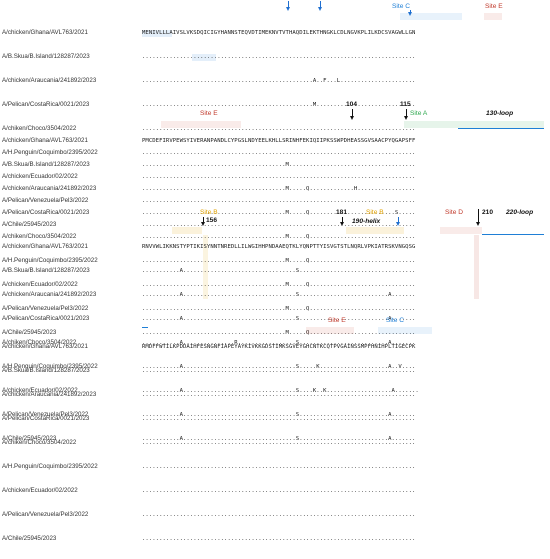  Describe the element at coordinates (405, 104) in the screenshot. I see `position-label-115: 115` at that location.